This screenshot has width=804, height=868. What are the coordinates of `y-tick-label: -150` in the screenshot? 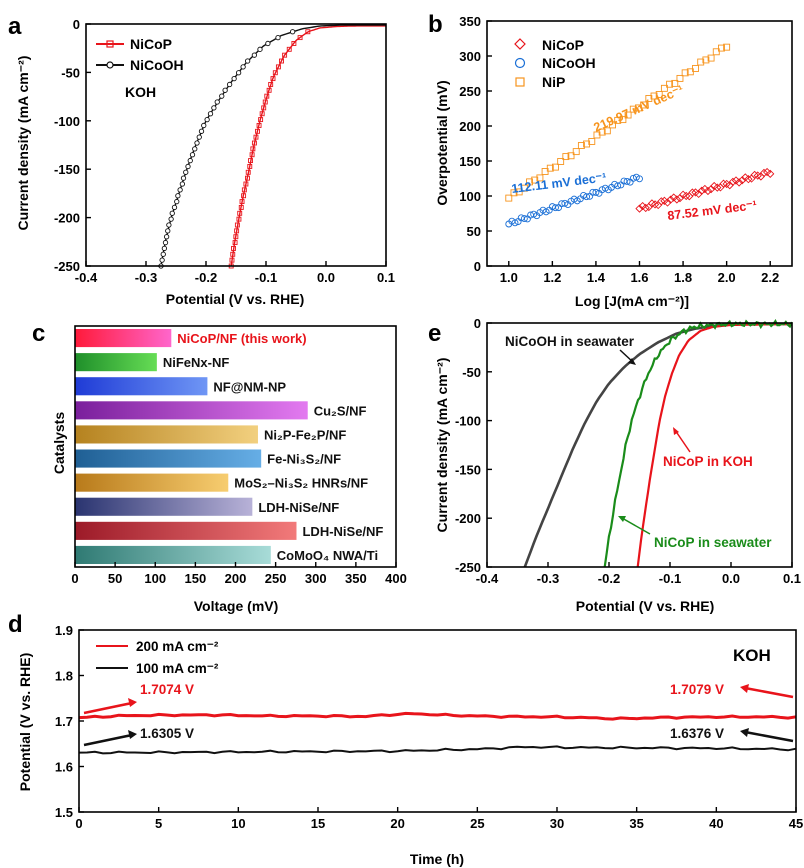 It's located at (468, 469).